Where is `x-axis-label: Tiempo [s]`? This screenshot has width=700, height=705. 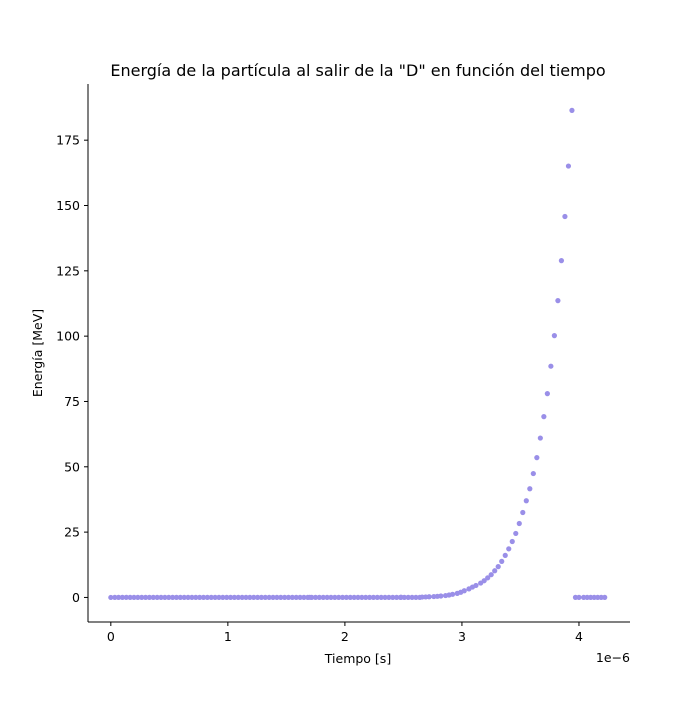
x-axis-label: Tiempo [s] is located at coordinates (357, 658).